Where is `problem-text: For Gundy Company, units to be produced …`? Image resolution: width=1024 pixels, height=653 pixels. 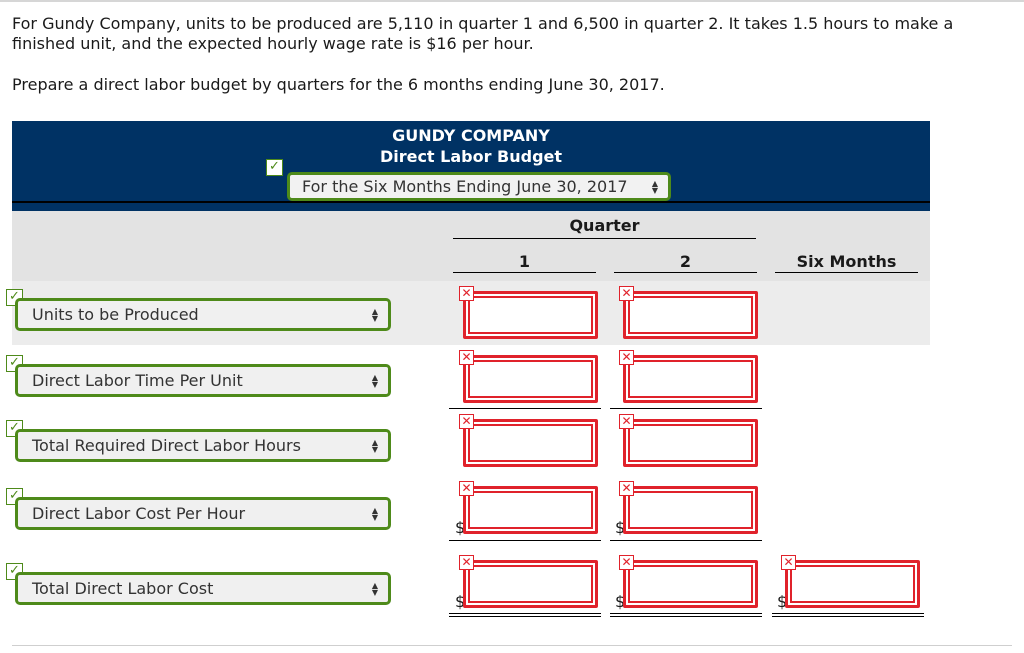
problem-text: For Gundy Company, units to be produced … is located at coordinates (483, 33).